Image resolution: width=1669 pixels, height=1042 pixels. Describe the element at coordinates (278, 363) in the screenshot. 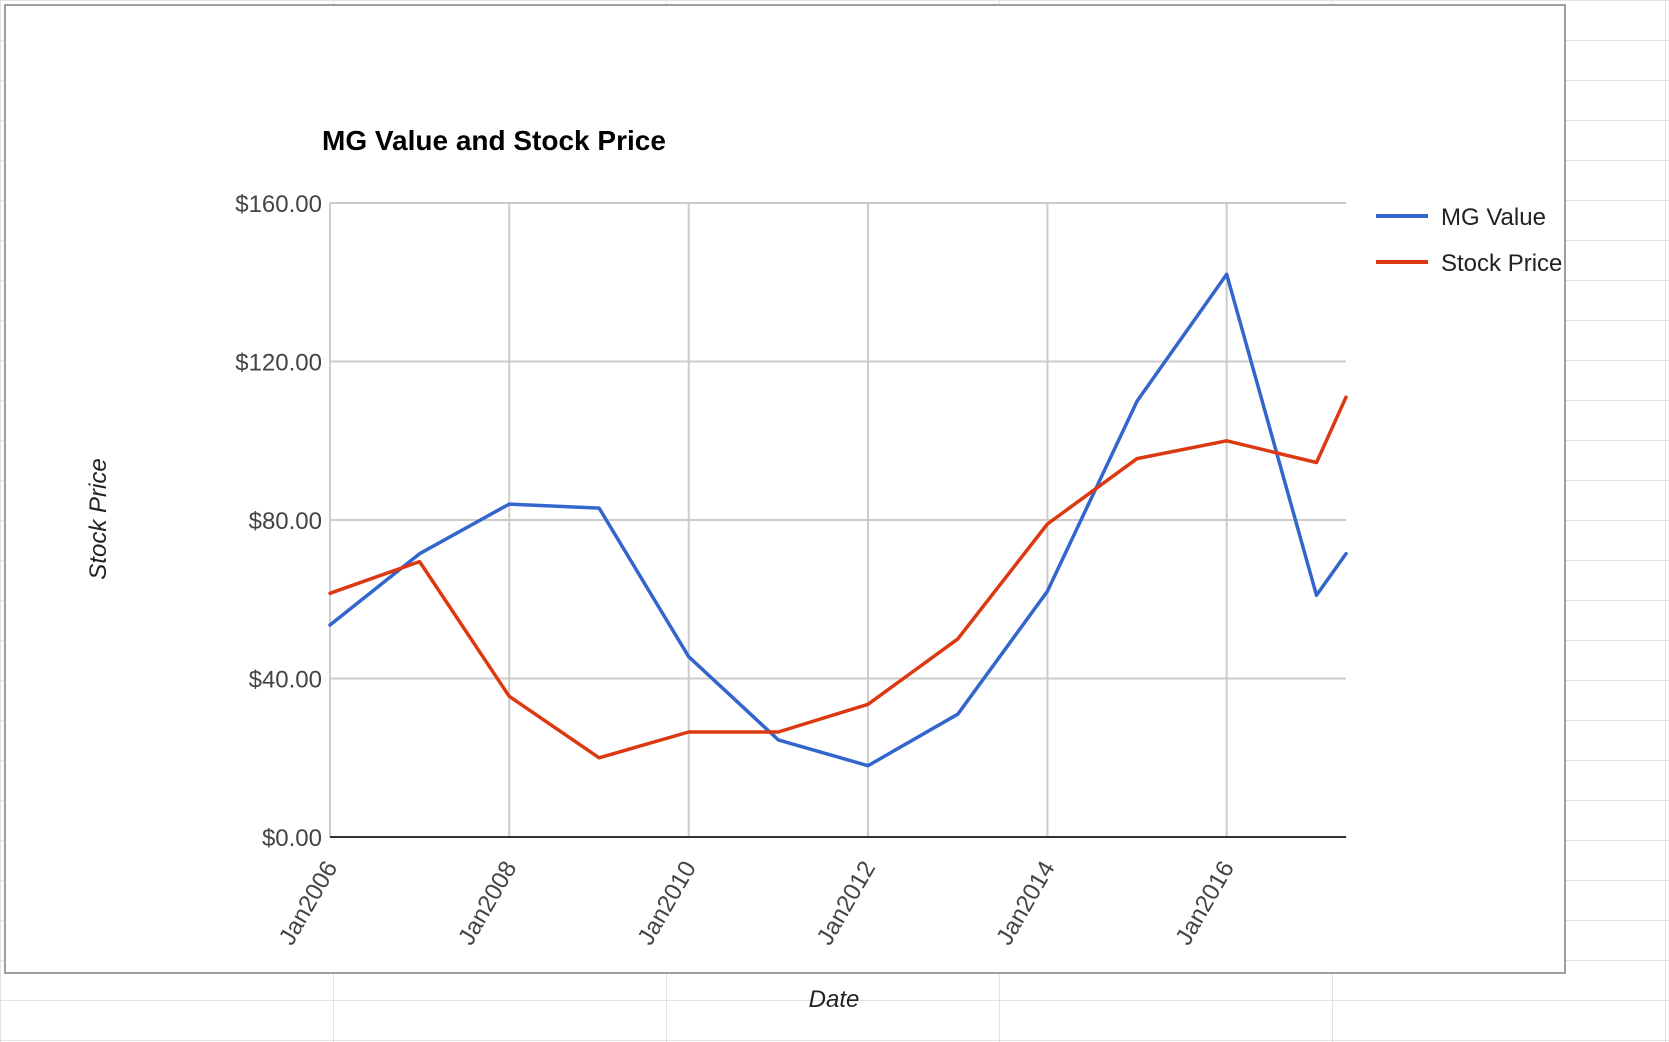

I see `y-tick-label: $120.00` at that location.